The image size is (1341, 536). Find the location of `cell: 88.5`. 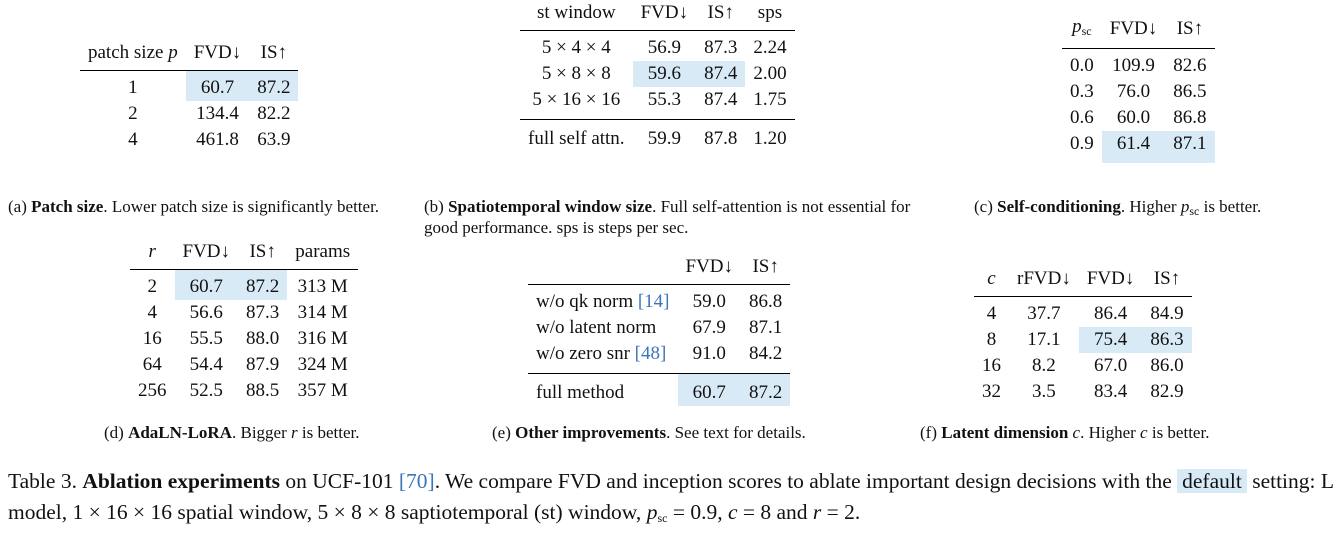

cell: 88.5 is located at coordinates (263, 390).